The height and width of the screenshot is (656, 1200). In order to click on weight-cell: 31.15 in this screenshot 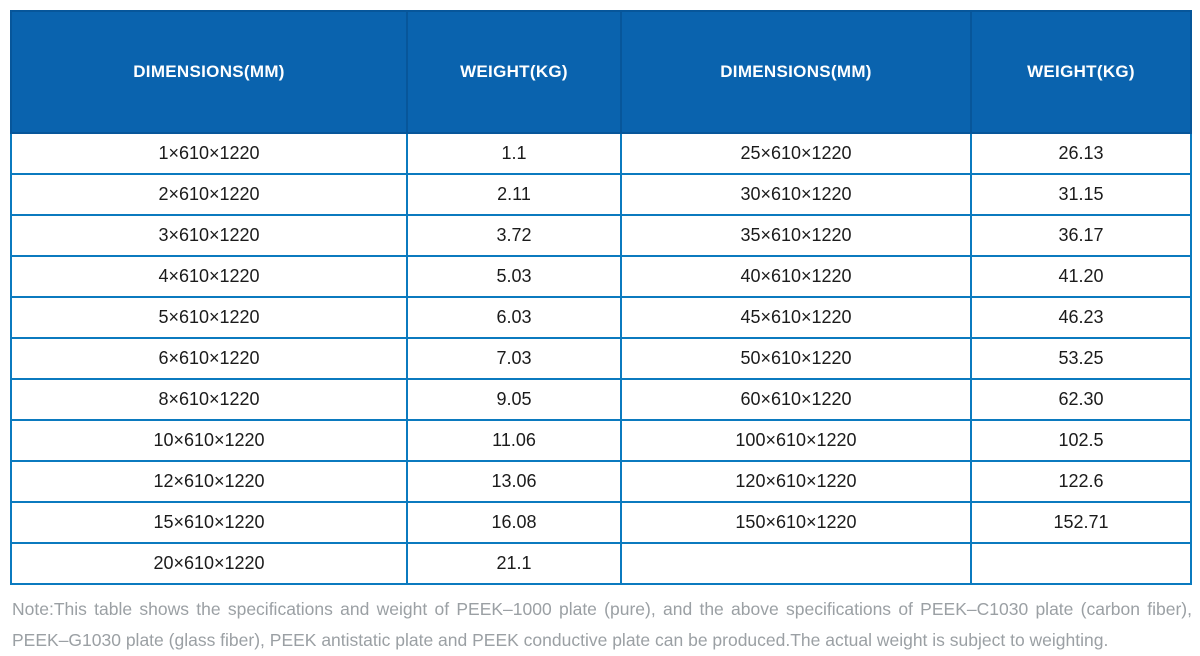, I will do `click(1081, 194)`.